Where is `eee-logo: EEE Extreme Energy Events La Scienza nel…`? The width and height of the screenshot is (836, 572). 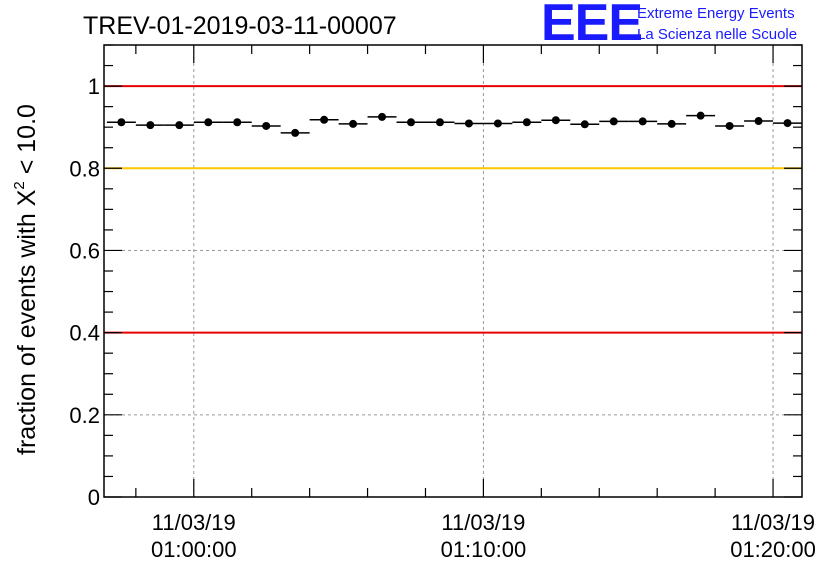
eee-logo: EEE Extreme Energy Events La Scienza nel… is located at coordinates (669, 26).